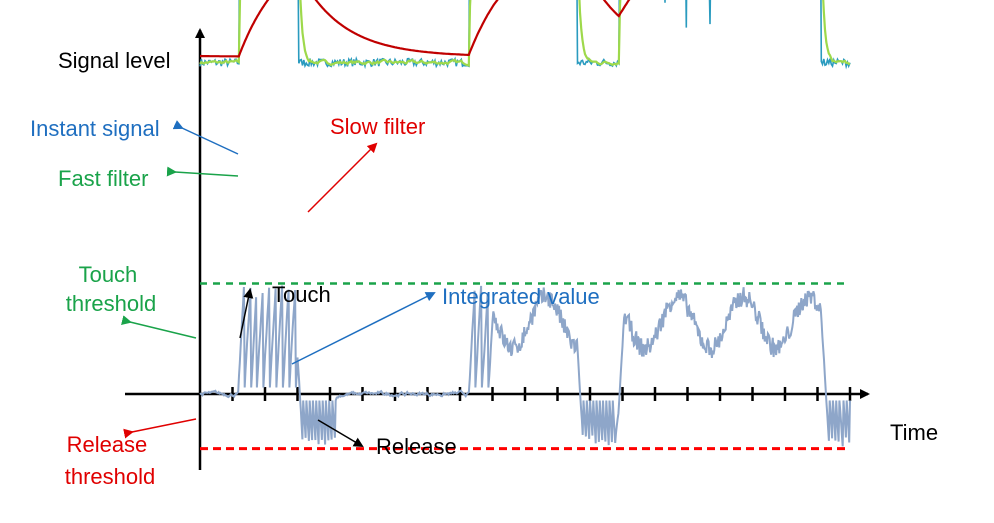  I want to click on y-axis-label: Signal level, so click(114, 60).